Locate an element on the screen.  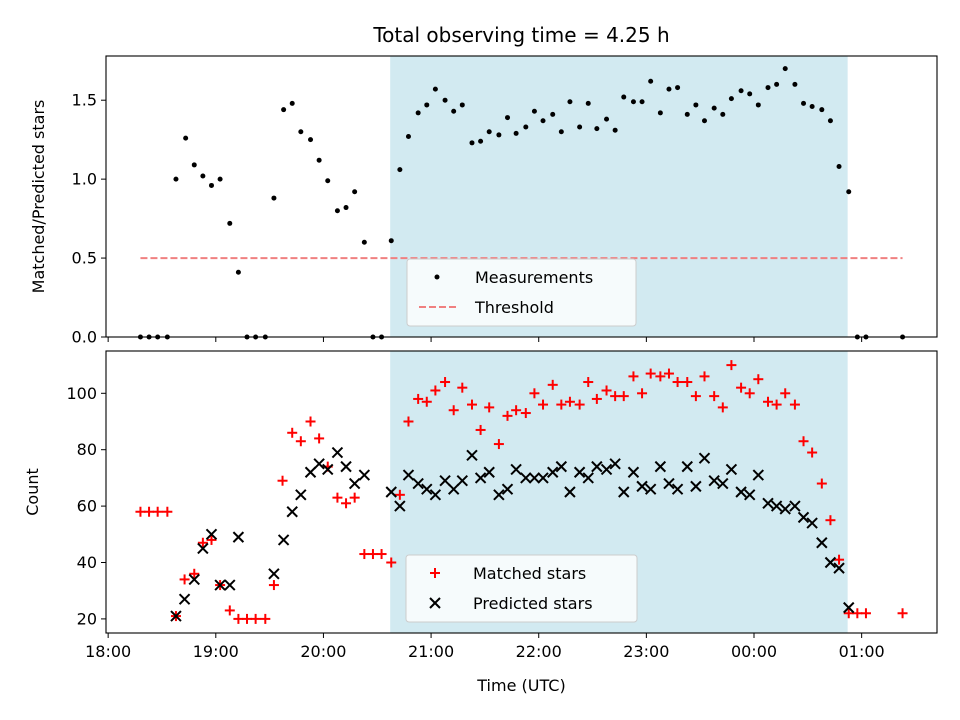
time-x-tick-label: 01:00 is located at coordinates (862, 651).